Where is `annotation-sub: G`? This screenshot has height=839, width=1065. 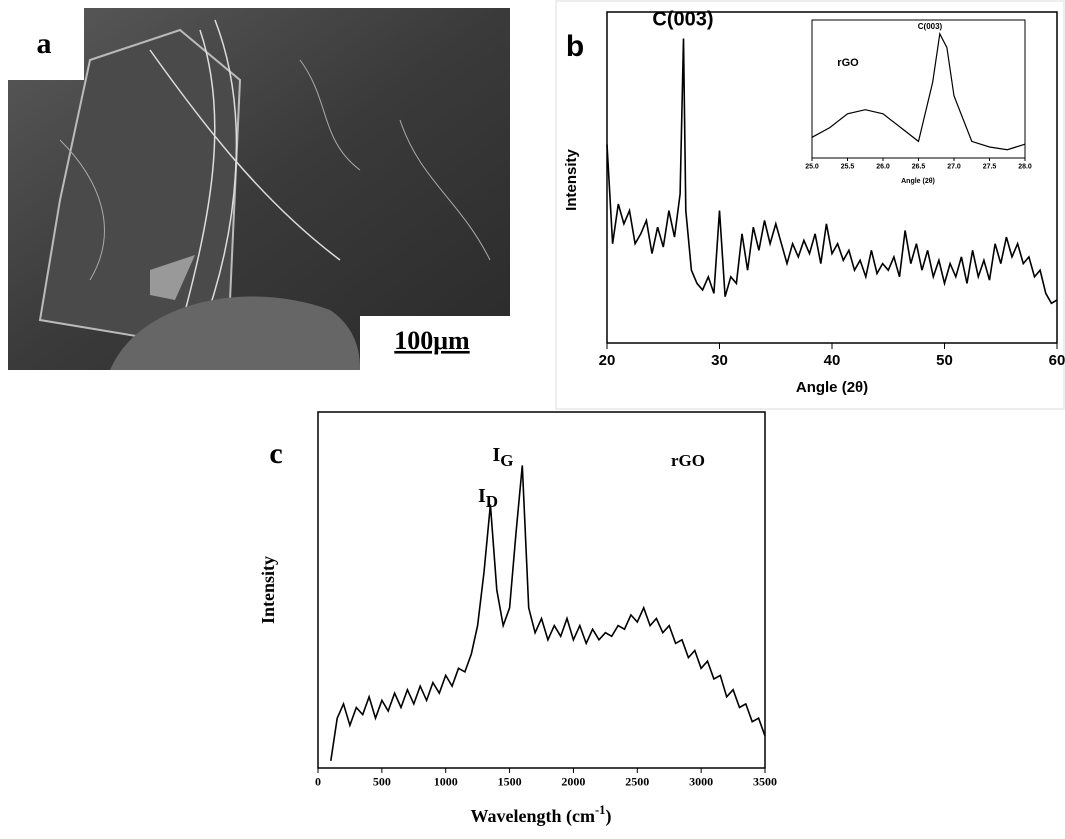 annotation-sub: G is located at coordinates (506, 460).